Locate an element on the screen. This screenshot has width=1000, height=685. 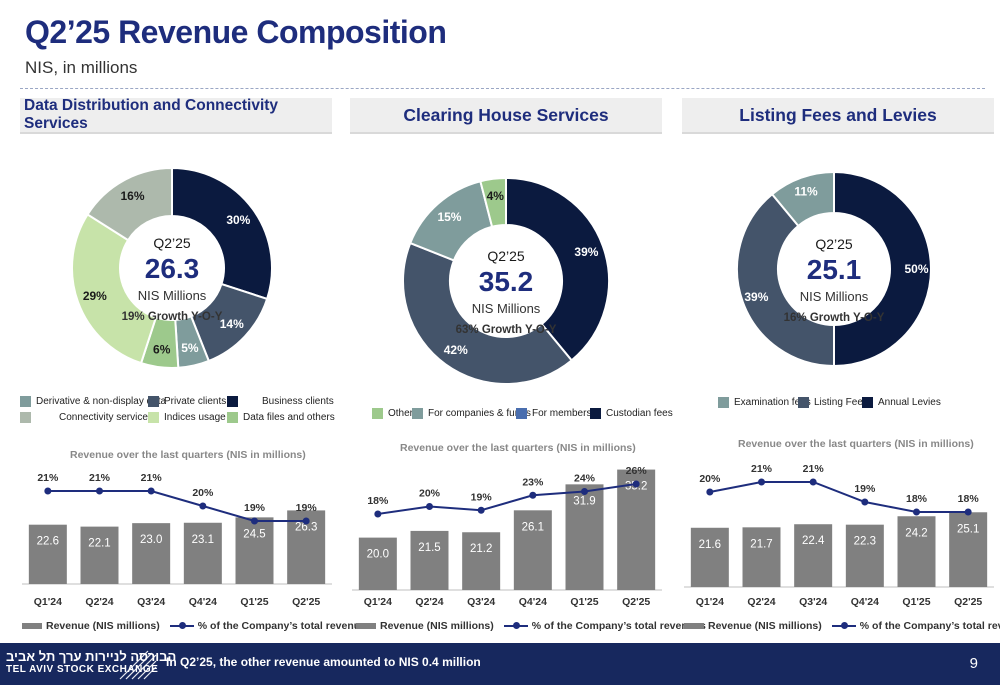
slice-label: 4% is located at coordinates (496, 196).